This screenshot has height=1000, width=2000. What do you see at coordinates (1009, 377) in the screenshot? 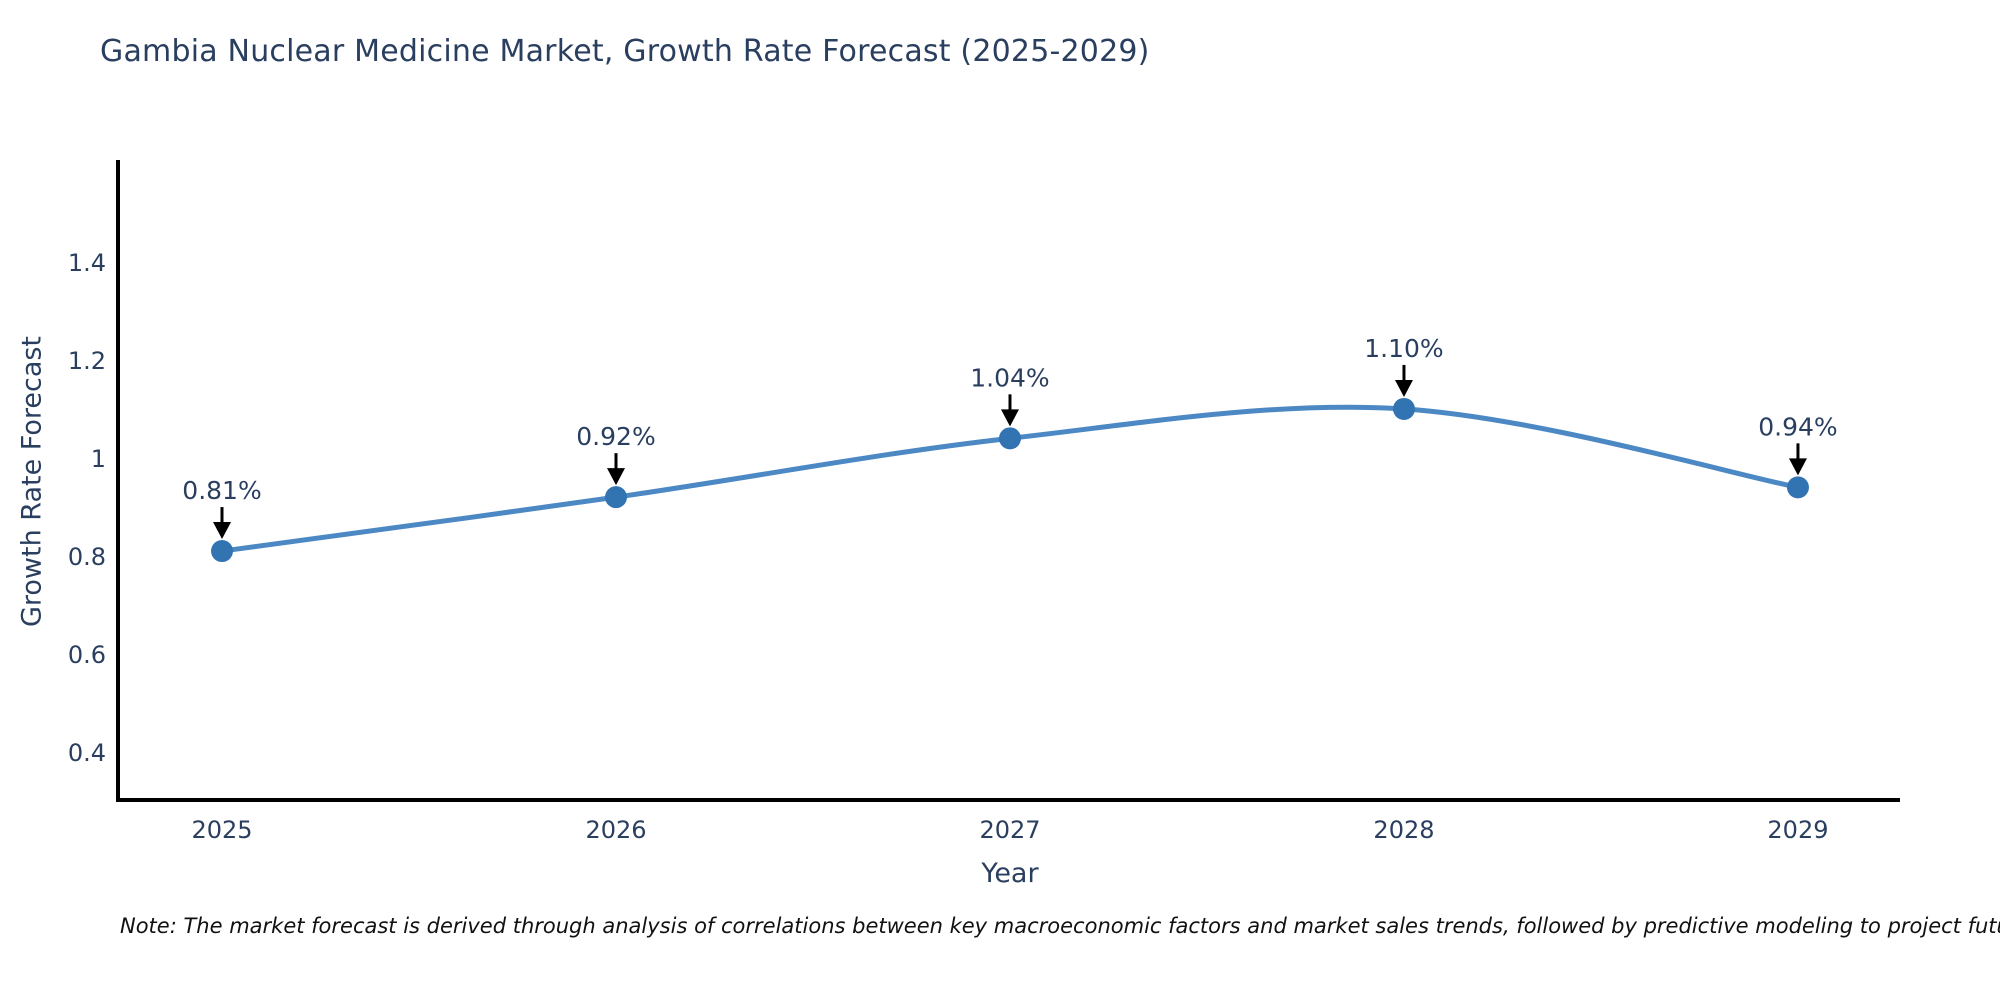
I see `point-annotation-label: 1.04%` at bounding box center [1009, 377].